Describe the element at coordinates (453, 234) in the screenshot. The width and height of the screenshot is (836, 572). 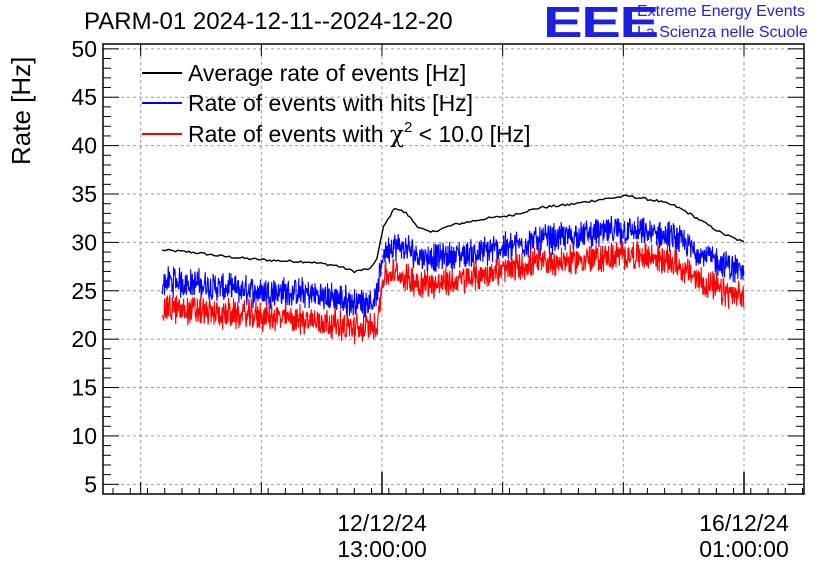
I see `series-line-average` at that location.